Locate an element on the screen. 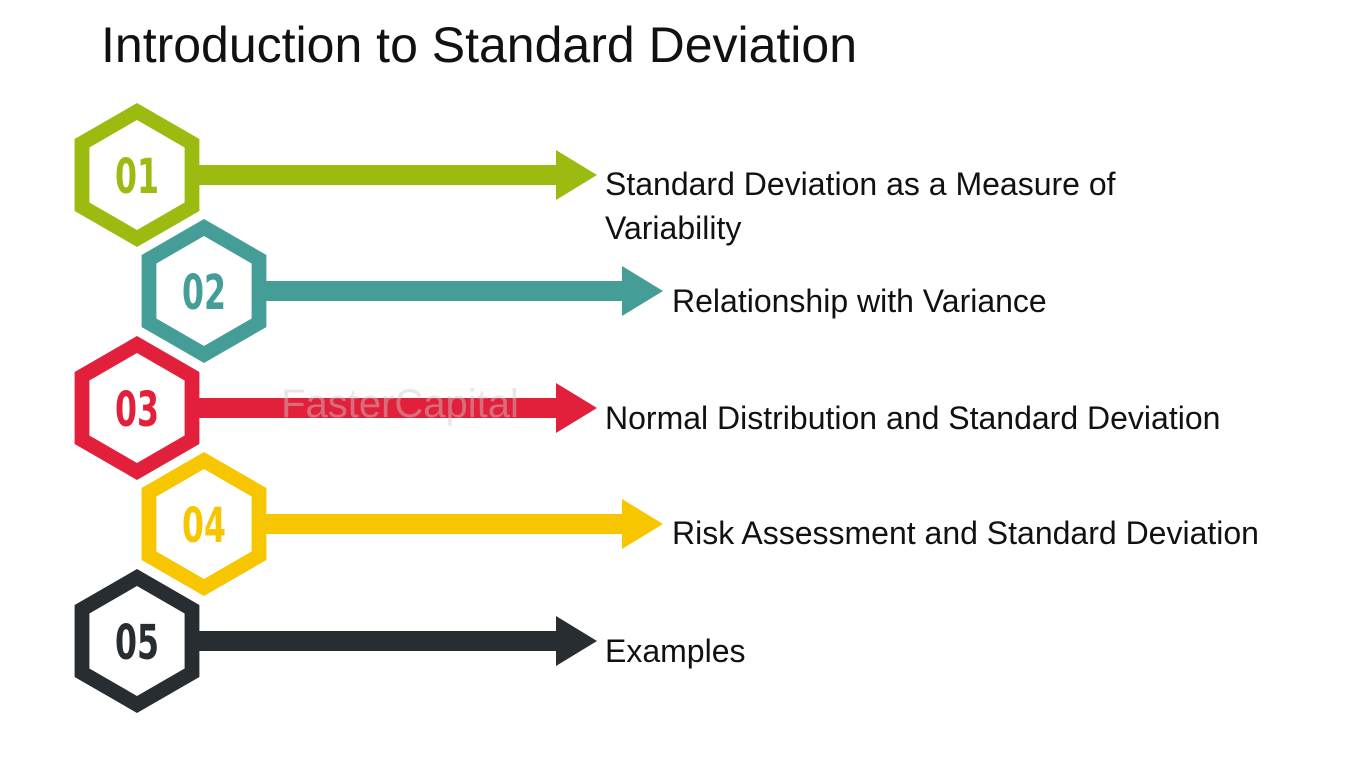 This screenshot has height=759, width=1350. step-number-3: 03 is located at coordinates (137, 410).